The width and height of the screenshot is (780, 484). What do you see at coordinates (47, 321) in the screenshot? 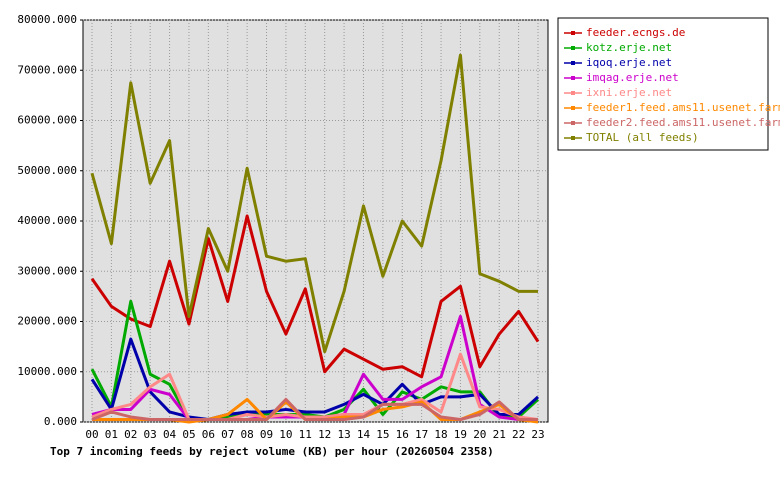
I see `y-tick-label: 20000.000` at bounding box center [47, 321].